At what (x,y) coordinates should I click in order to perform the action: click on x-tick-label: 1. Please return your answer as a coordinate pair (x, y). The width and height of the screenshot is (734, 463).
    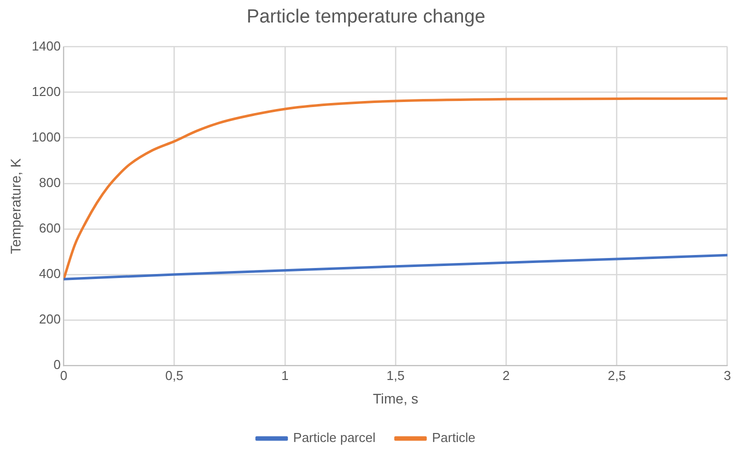
    Looking at the image, I should click on (285, 375).